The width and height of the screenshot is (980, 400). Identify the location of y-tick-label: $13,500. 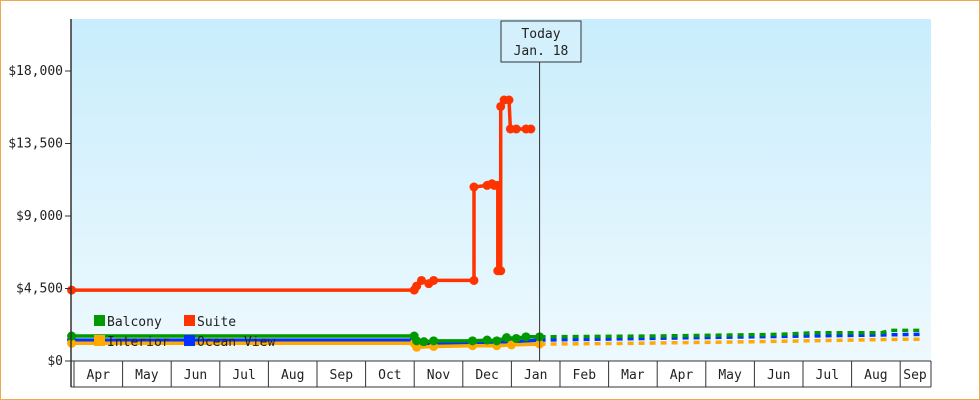
(35, 144).